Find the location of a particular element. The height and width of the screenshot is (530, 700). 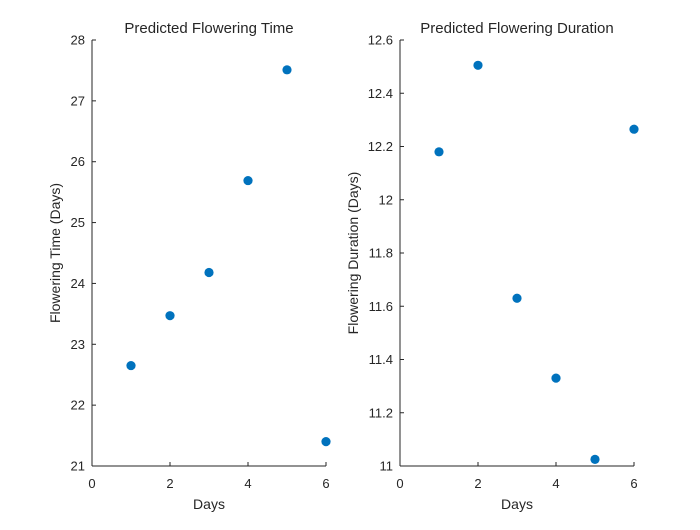

y-tick-label: 11.2 is located at coordinates (381, 412).